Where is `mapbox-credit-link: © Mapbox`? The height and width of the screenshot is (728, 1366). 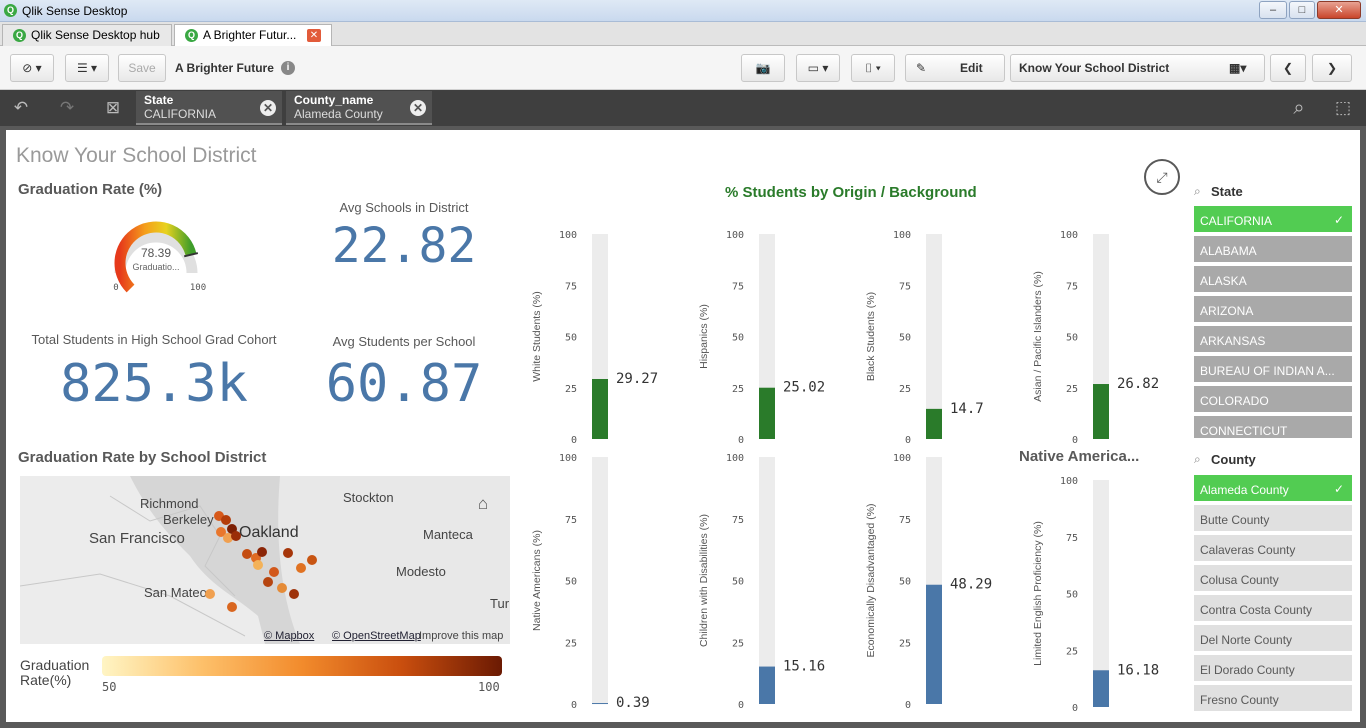
mapbox-credit-link: © Mapbox is located at coordinates (289, 636).